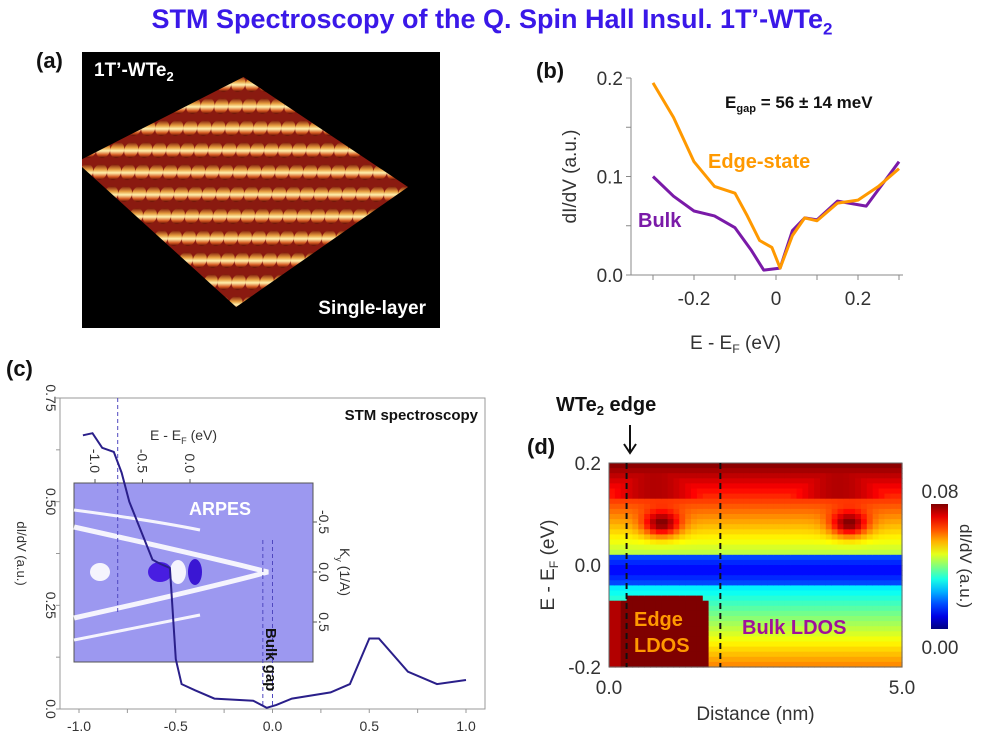 This screenshot has width=984, height=740. What do you see at coordinates (324, 522) in the screenshot?
I see `inset-y-tick-label: -0.5` at bounding box center [324, 522].